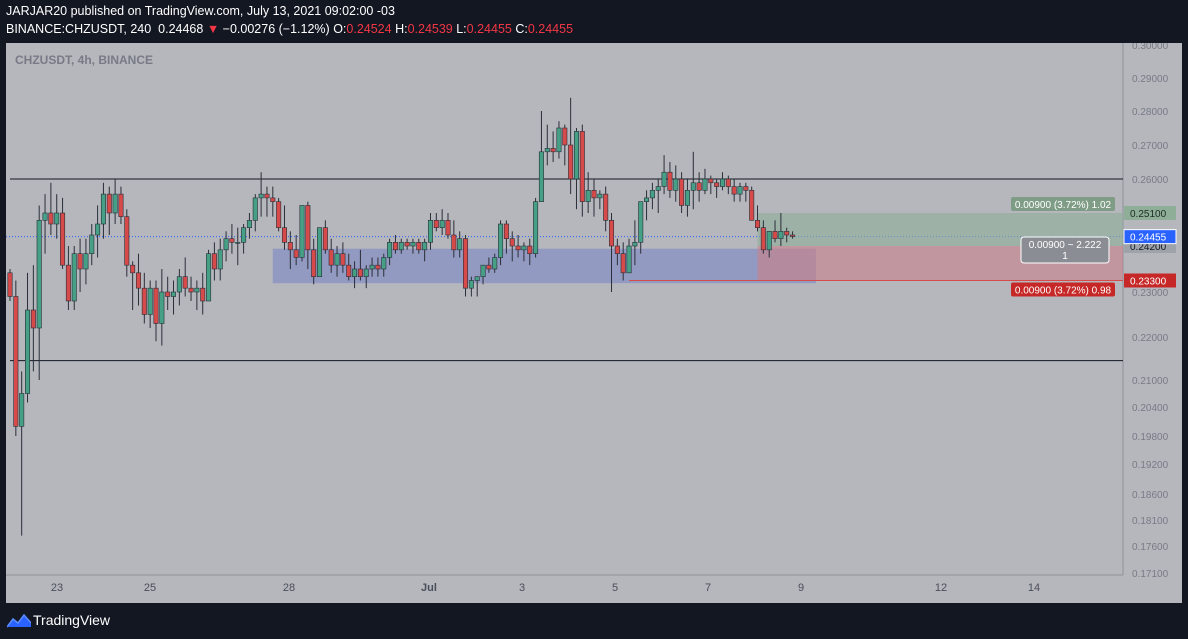  Describe the element at coordinates (1150, 381) in the screenshot. I see `price-tick-label: 0.21000` at that location.